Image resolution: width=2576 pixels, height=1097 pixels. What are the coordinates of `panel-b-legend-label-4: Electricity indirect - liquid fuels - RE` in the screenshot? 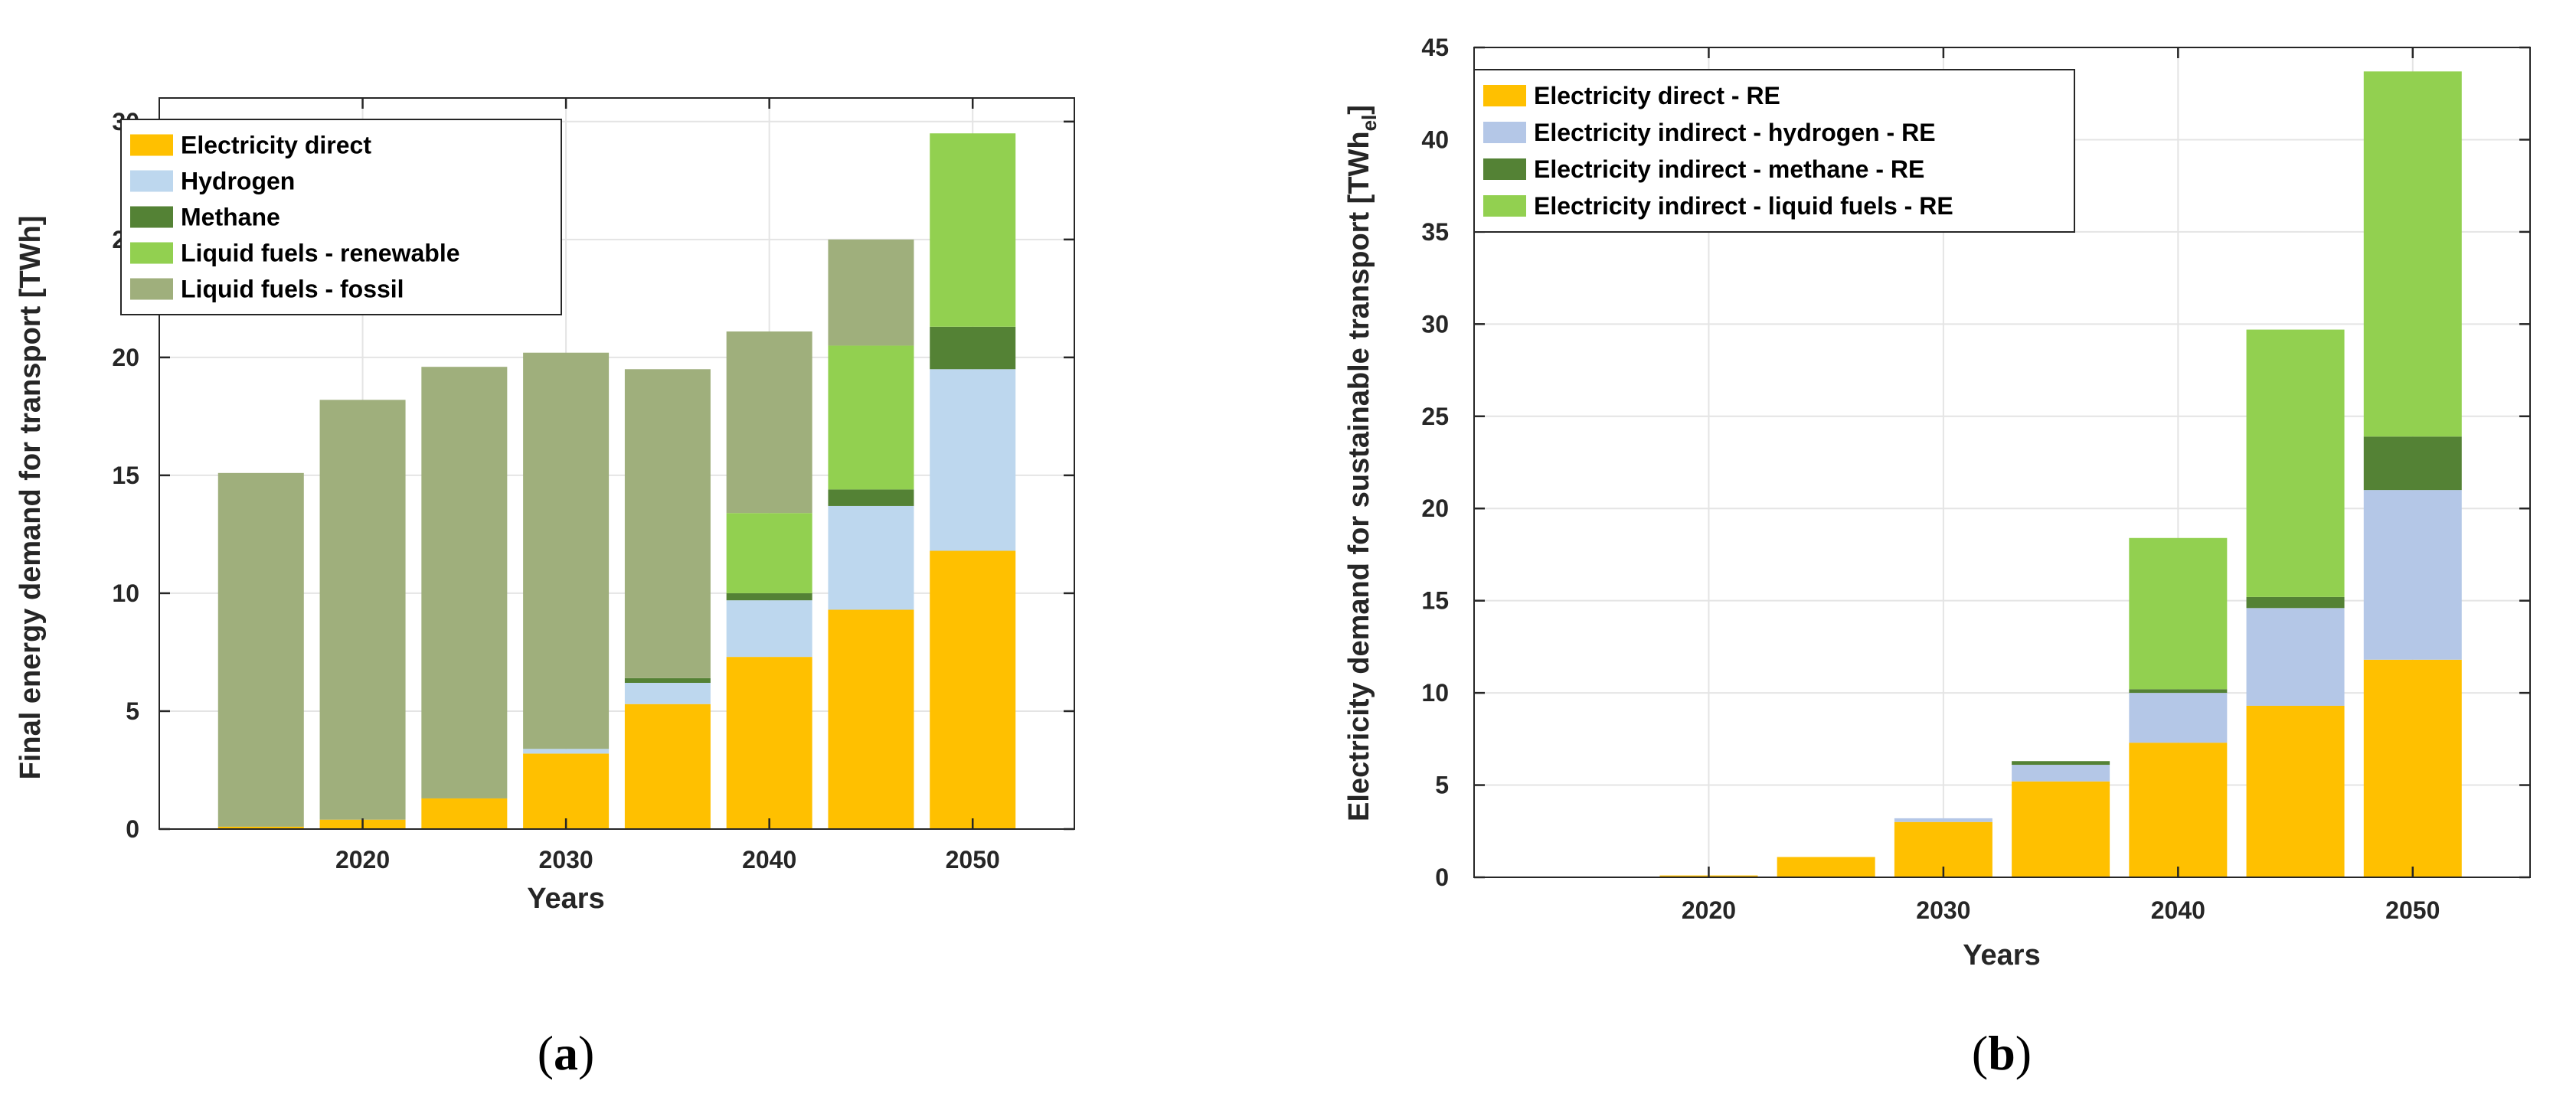 It's located at (1743, 206).